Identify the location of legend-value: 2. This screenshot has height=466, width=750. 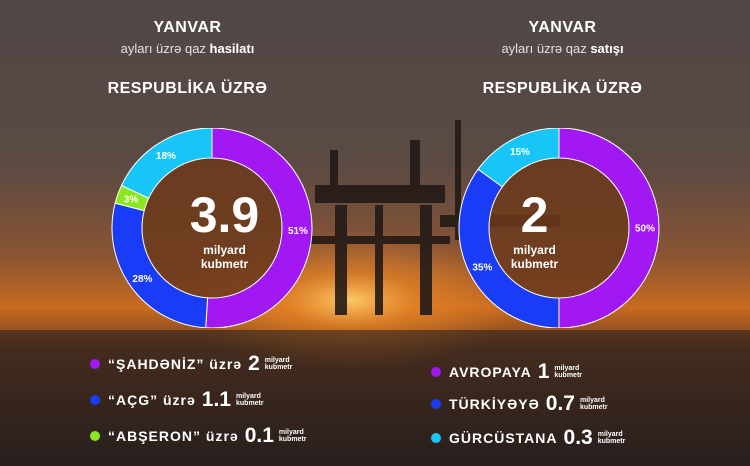
(254, 363).